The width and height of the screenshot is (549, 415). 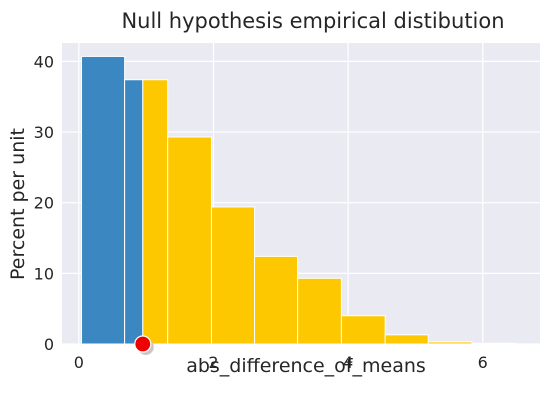 What do you see at coordinates (483, 362) in the screenshot?
I see `x-tick-label: 6` at bounding box center [483, 362].